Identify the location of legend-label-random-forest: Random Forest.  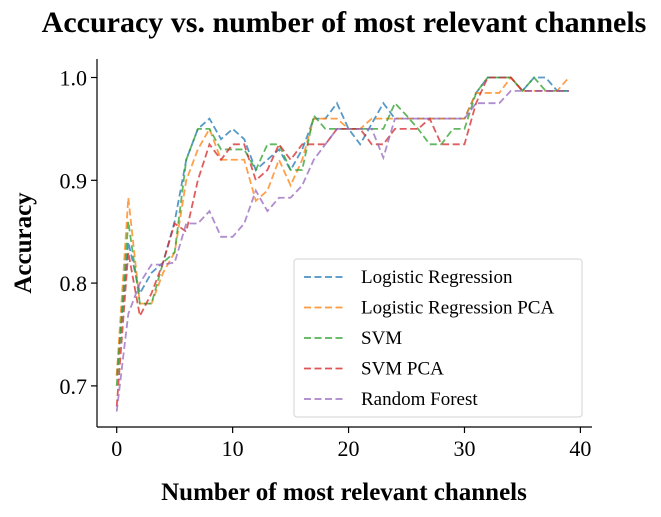
(419, 399).